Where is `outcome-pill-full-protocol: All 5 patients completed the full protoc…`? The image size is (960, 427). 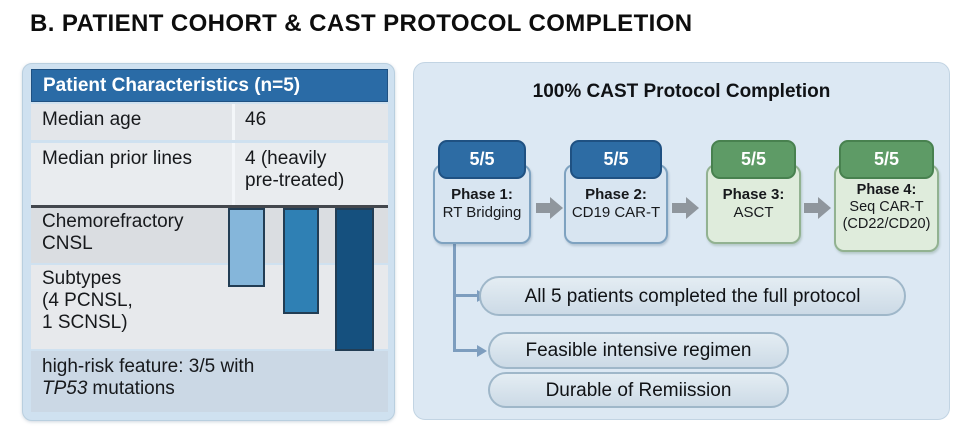 outcome-pill-full-protocol: All 5 patients completed the full protoc… is located at coordinates (692, 296).